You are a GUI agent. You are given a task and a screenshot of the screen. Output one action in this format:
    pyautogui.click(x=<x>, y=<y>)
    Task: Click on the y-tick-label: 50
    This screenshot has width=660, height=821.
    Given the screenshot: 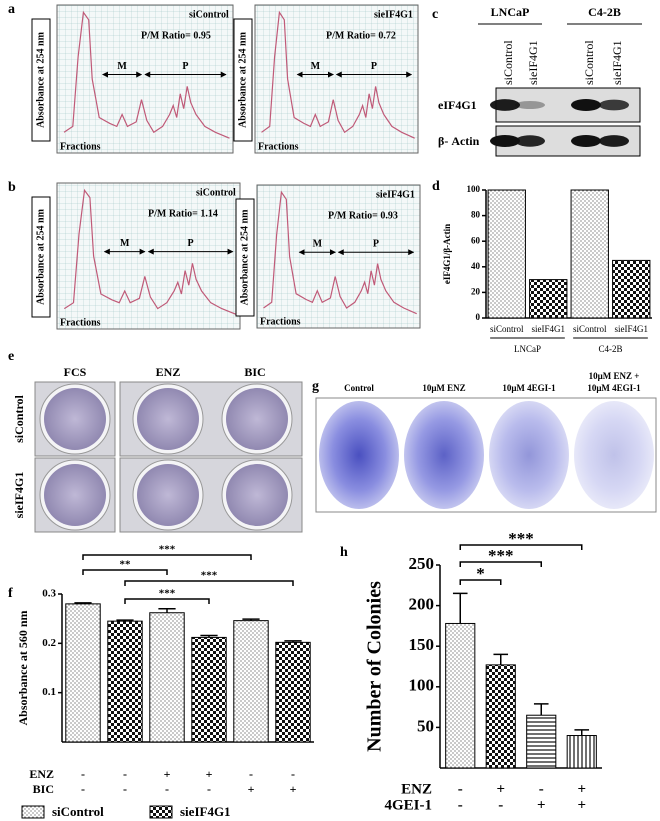 What is the action you would take?
    pyautogui.click(x=425, y=725)
    